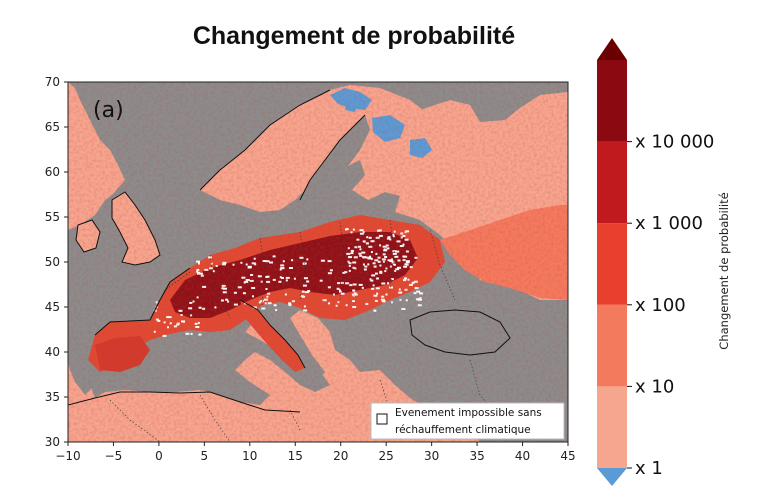 The image size is (757, 493). I want to click on y-tick-label: 35, so click(52, 397).